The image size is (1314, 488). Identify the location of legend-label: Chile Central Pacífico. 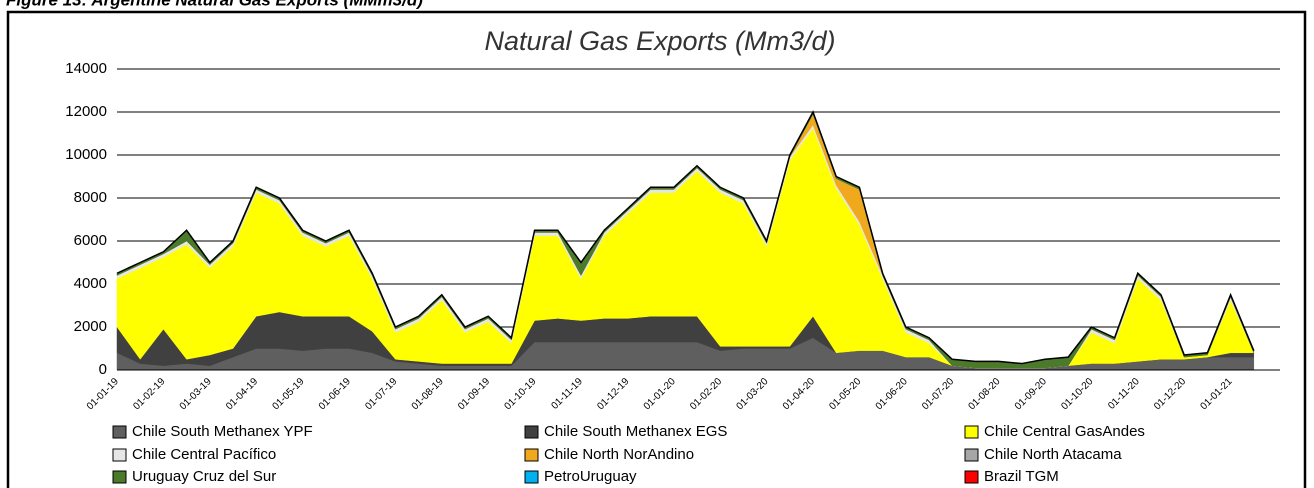
(204, 454).